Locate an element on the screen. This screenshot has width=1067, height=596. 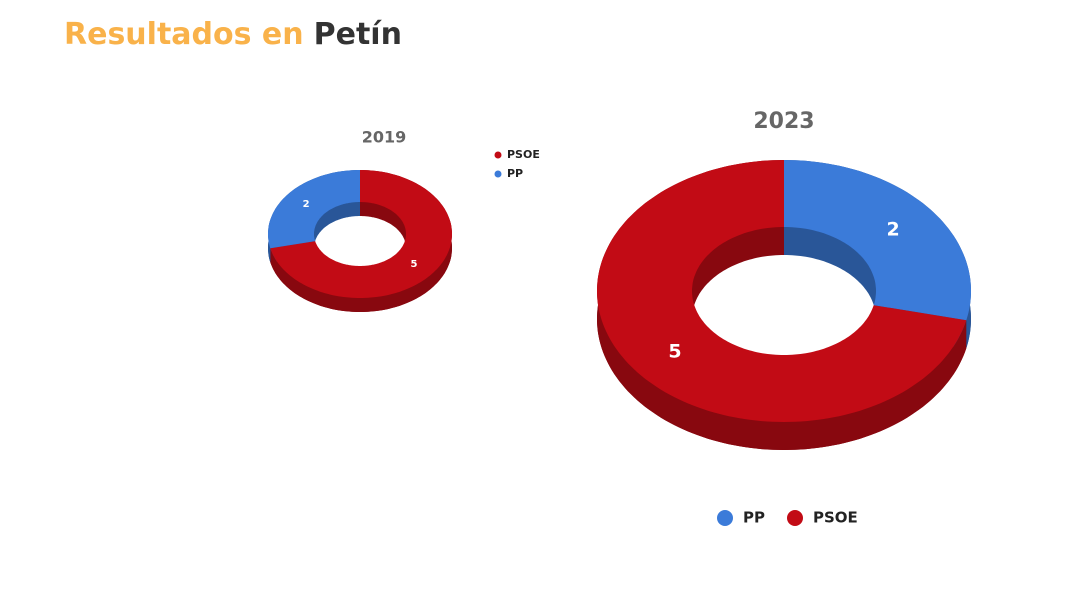
page-title: Resultados en Petín is located at coordinates (233, 34).